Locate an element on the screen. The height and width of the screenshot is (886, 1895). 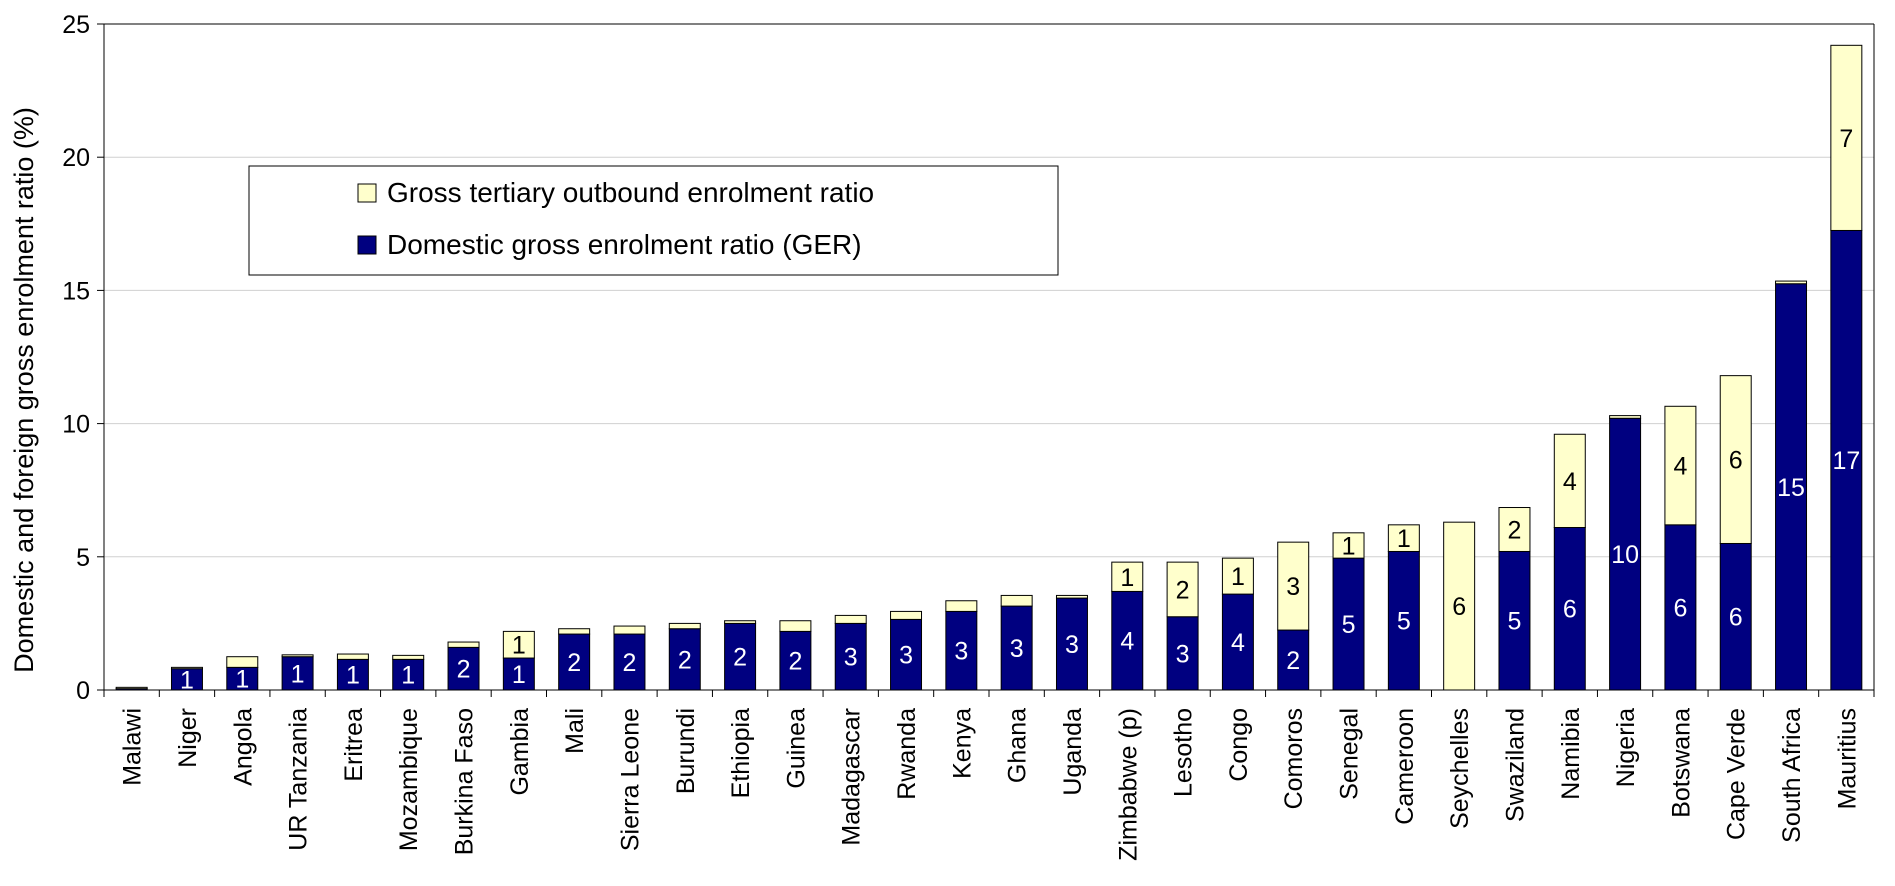
x-tick-label: Seychelles is located at coordinates (1460, 768).